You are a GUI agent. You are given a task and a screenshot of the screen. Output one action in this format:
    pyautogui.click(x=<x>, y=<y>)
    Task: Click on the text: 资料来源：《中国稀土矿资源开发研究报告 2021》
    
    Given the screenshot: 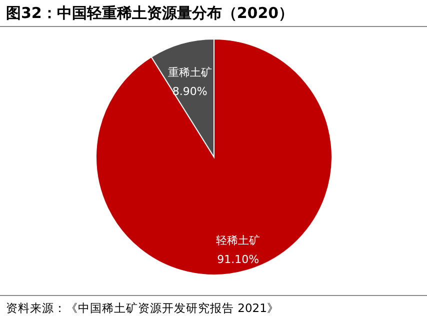 What is the action you would take?
    pyautogui.click(x=213, y=308)
    